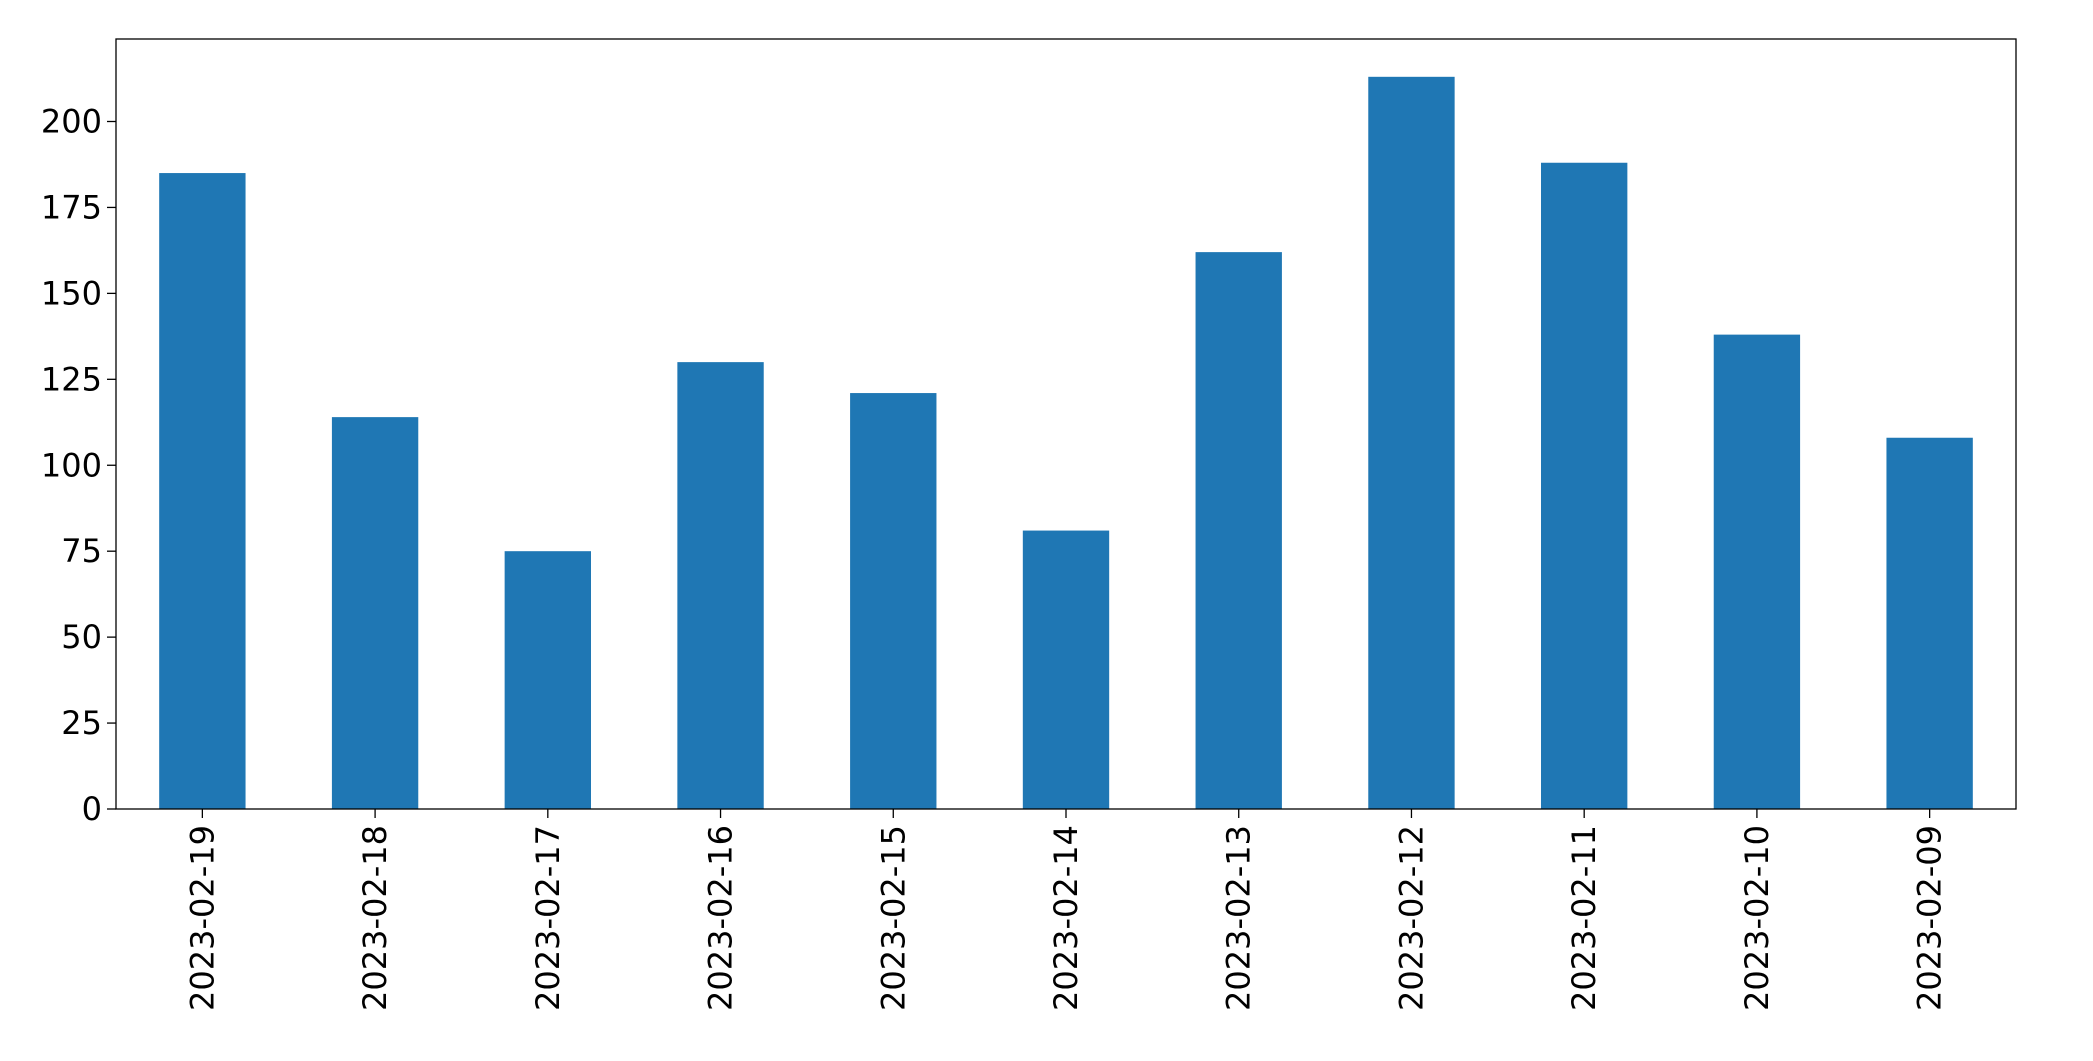 The width and height of the screenshot is (2093, 1061). Describe the element at coordinates (1584, 918) in the screenshot. I see `x-tick-label: 2023-02-11` at that location.